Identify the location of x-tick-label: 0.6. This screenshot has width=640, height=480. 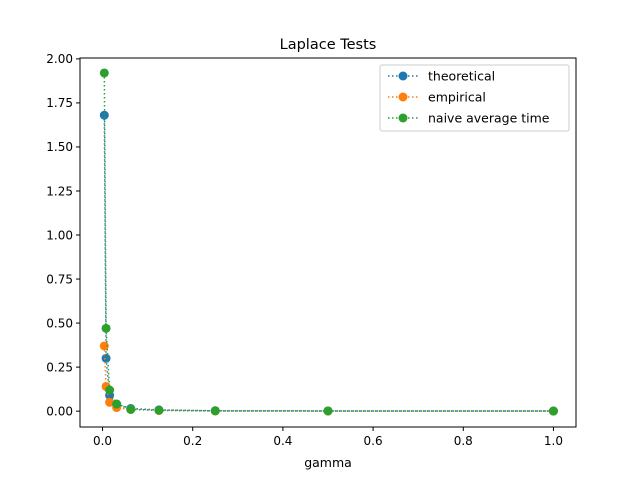
(373, 441).